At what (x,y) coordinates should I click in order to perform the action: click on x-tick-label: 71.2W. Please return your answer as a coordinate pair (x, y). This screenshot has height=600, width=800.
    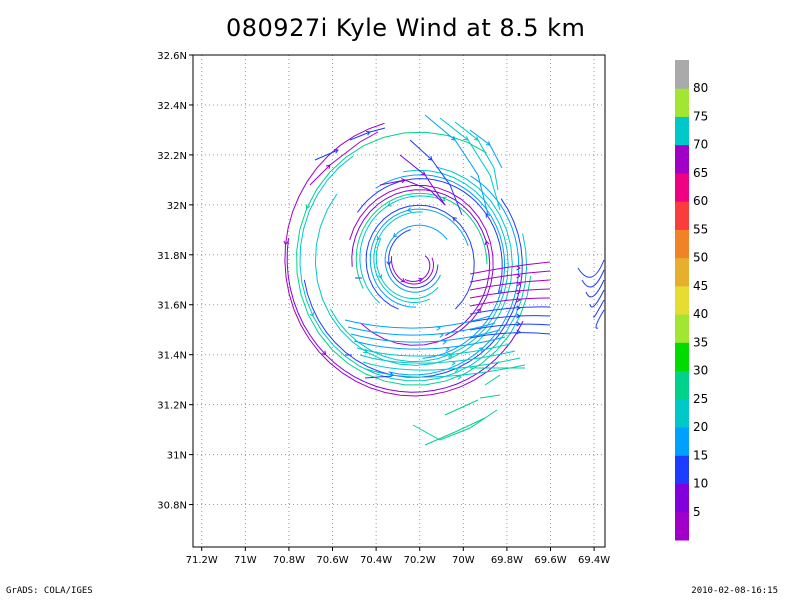
    Looking at the image, I should click on (202, 560).